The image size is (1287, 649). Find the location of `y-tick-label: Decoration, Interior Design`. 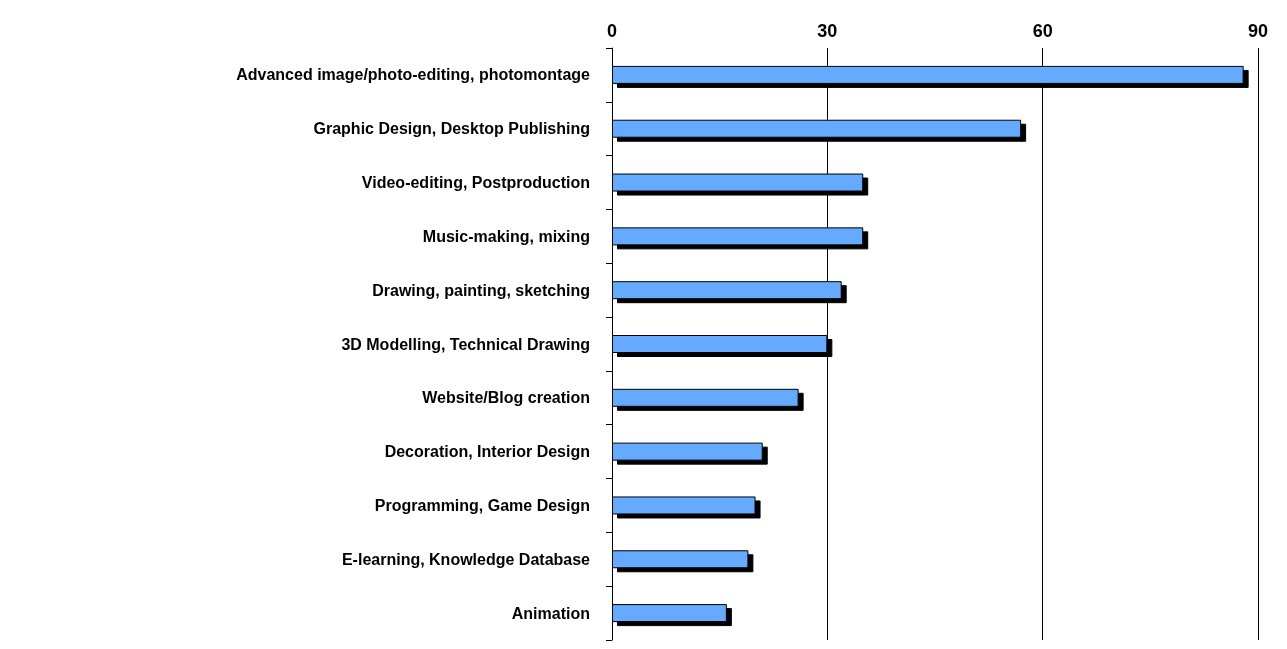

y-tick-label: Decoration, Interior Design is located at coordinates (487, 452).